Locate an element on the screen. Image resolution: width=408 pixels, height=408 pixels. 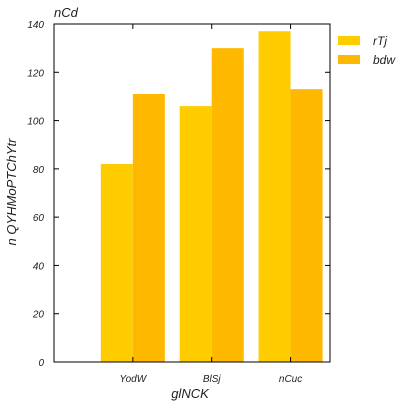
legend-swatch-rTj is located at coordinates (349, 40).